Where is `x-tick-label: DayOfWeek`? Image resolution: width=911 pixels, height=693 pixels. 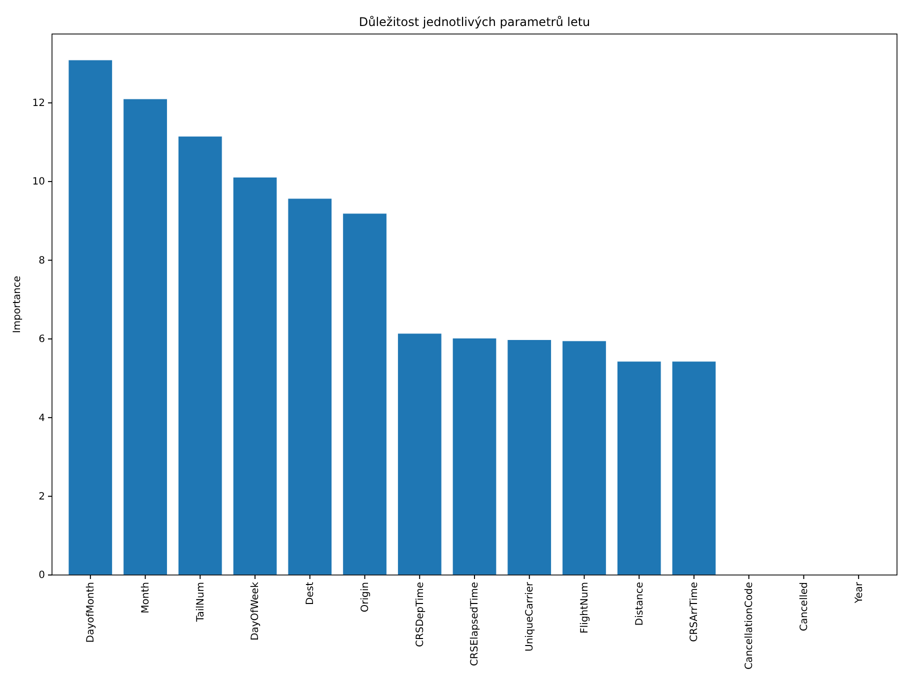 x-tick-label: DayOfWeek is located at coordinates (256, 611).